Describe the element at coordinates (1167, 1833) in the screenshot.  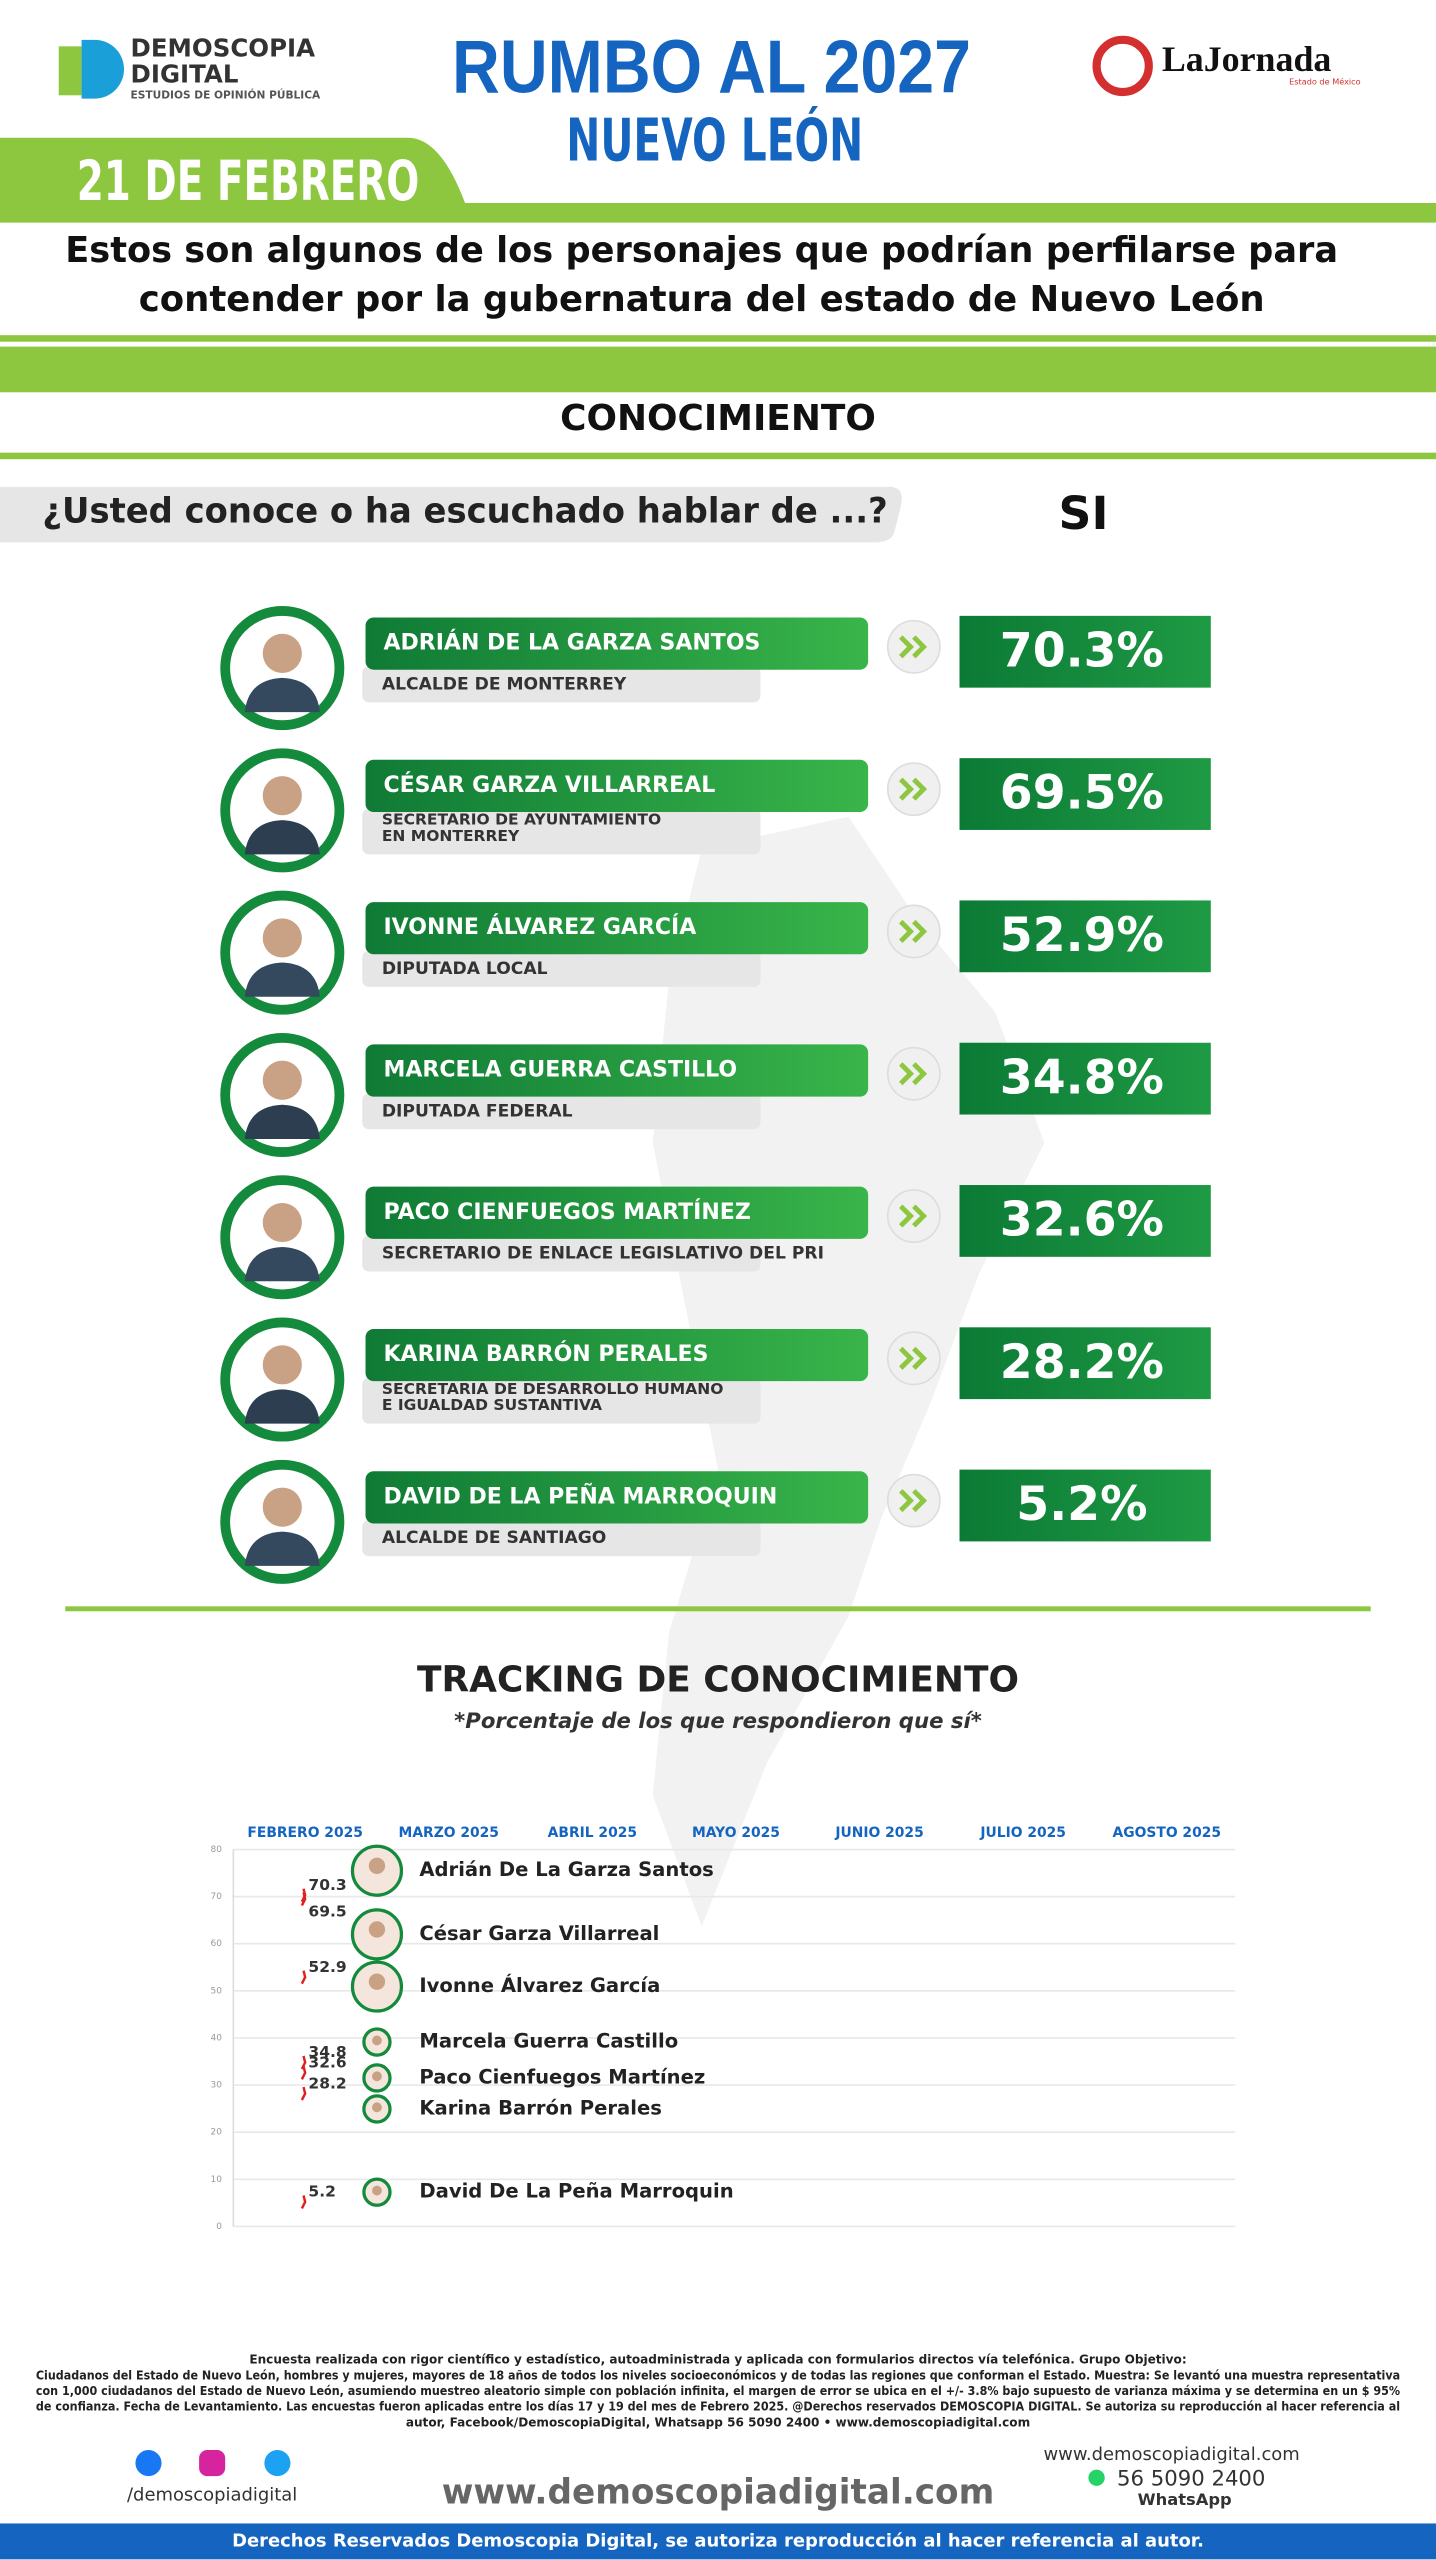
I see `x-tick-label: AGOSTO 2025` at that location.